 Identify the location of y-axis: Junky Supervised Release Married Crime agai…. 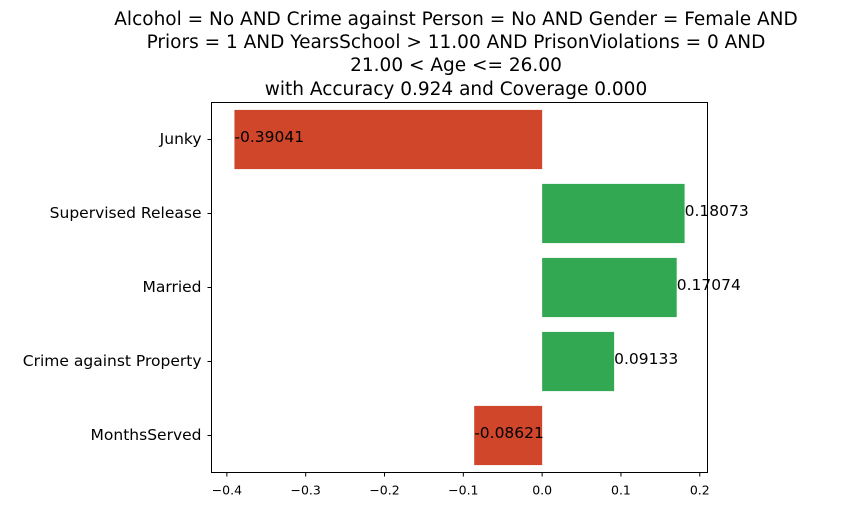
(117, 287).